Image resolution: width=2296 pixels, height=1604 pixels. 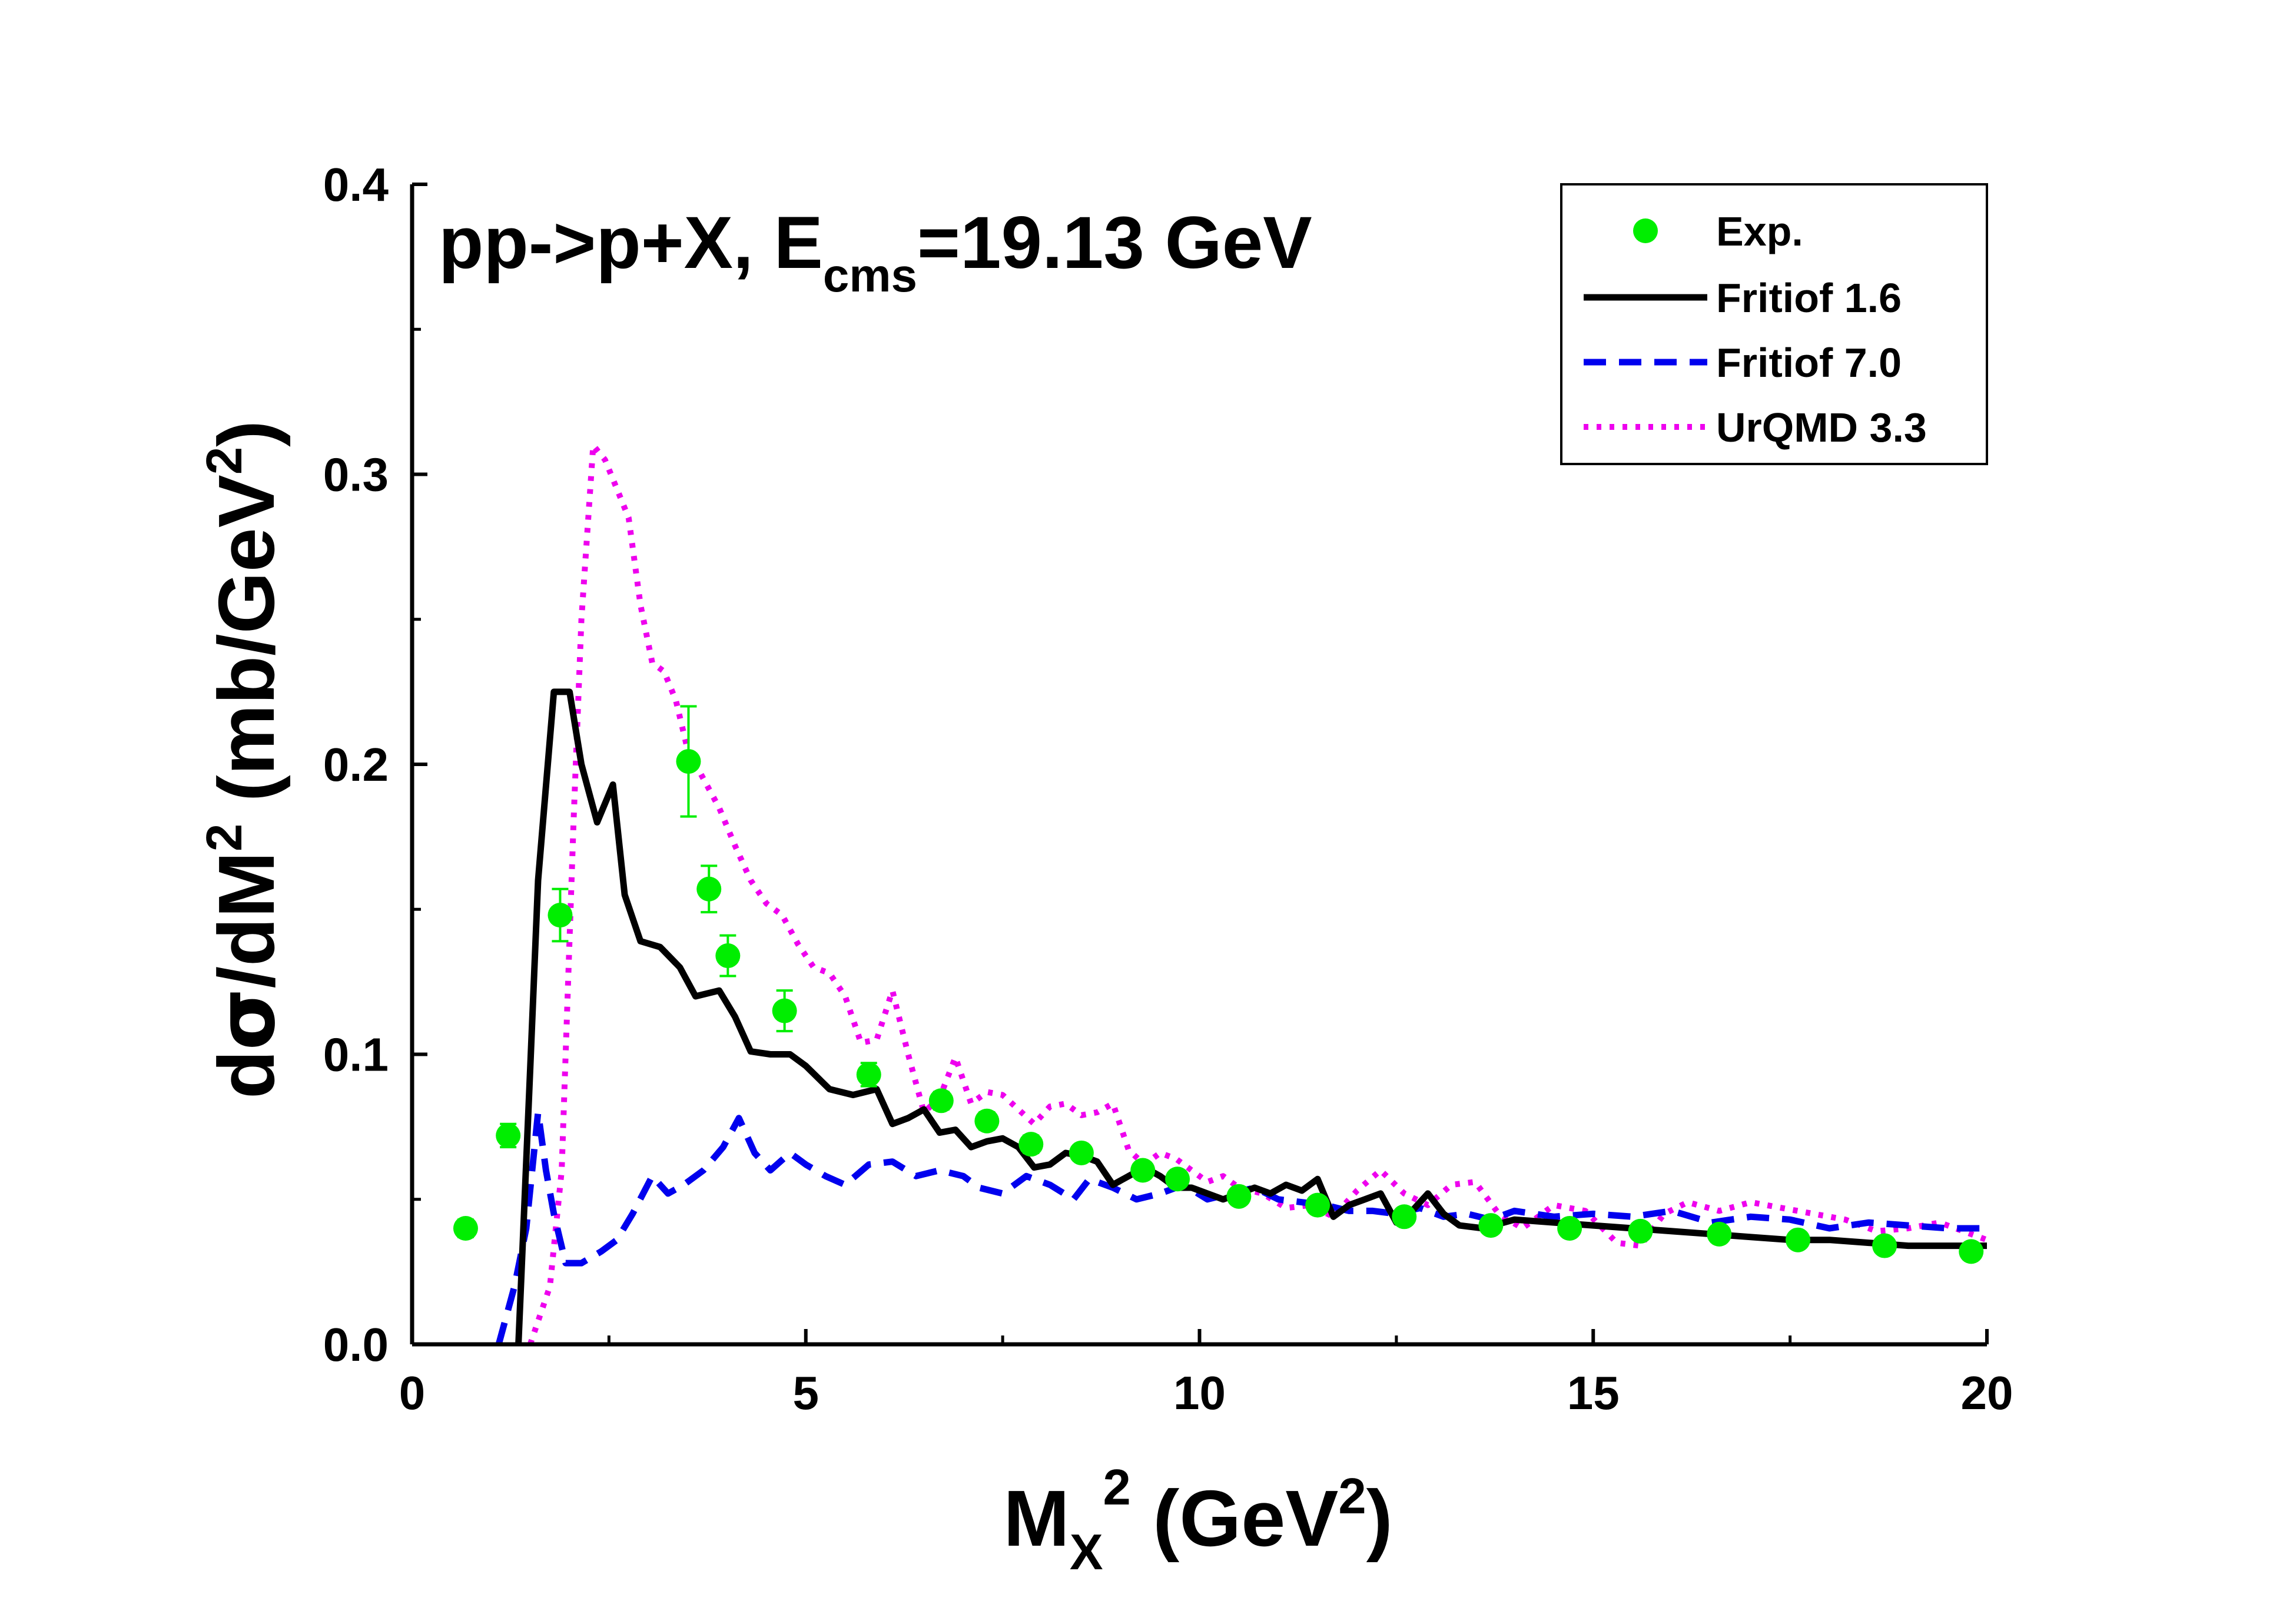 What do you see at coordinates (1987, 1393) in the screenshot?
I see `x-tick-label: 20` at bounding box center [1987, 1393].